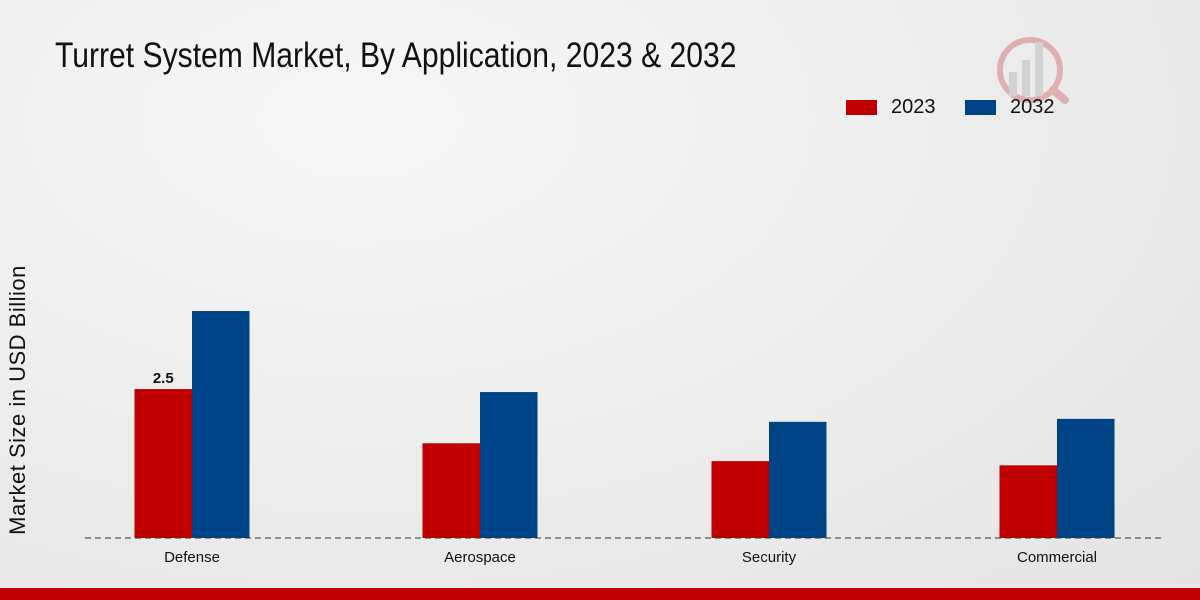 This screenshot has height=600, width=1200. I want to click on footer-bar, so click(600, 594).